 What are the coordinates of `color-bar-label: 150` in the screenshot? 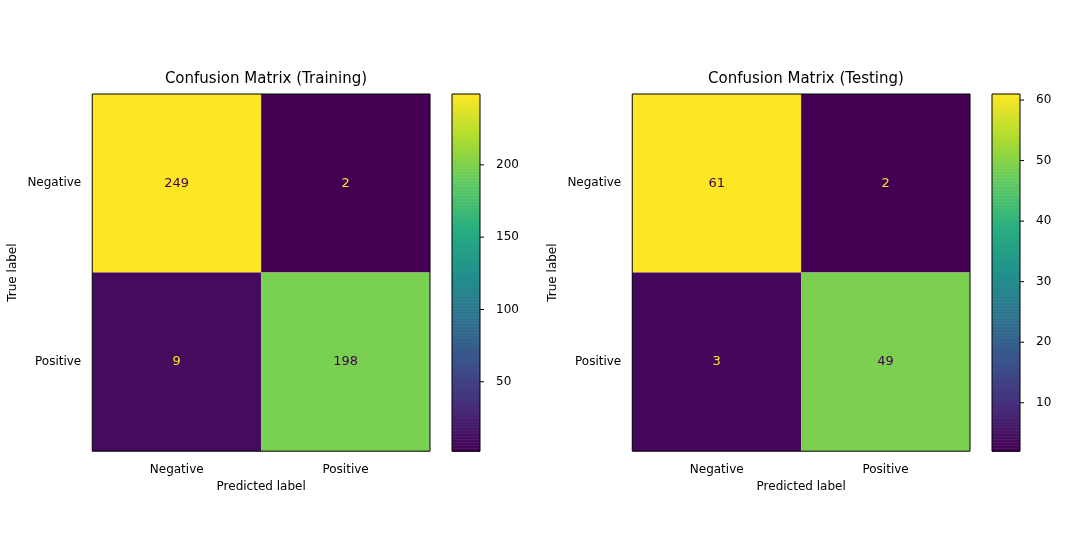 It's located at (507, 236).